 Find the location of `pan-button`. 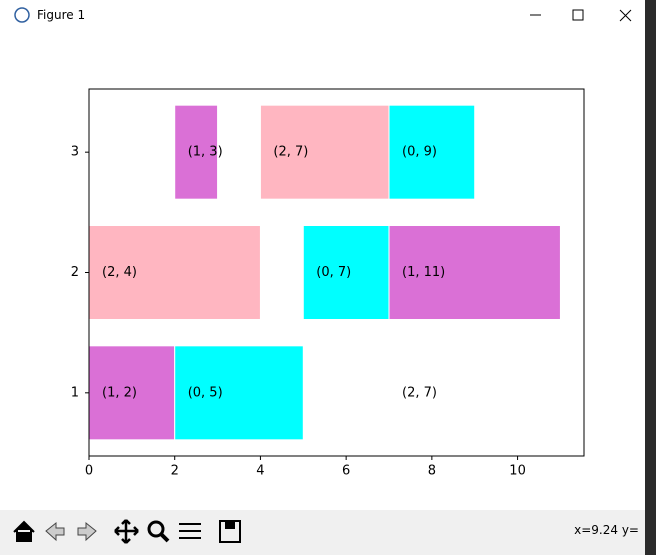

pan-button is located at coordinates (126, 531).